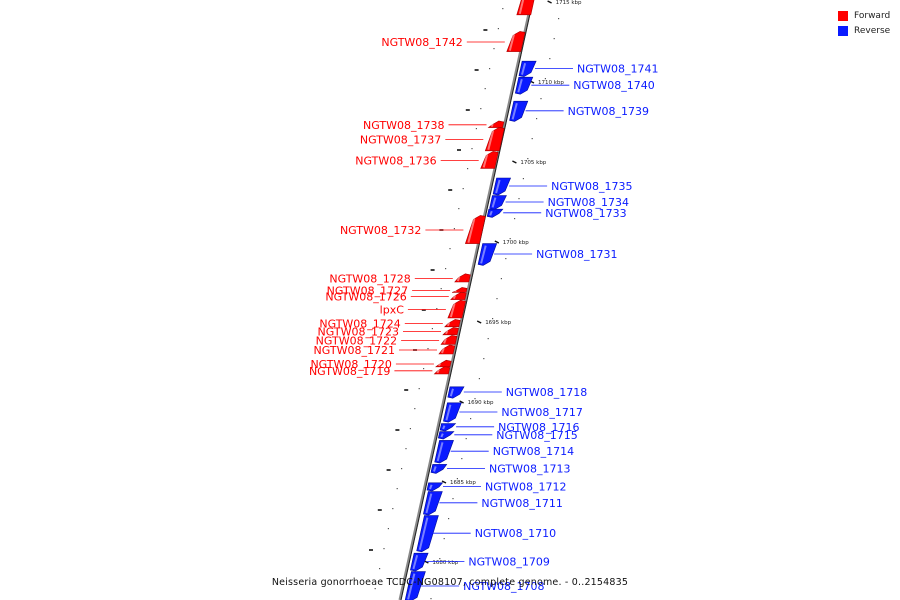 The height and width of the screenshot is (600, 900). I want to click on legend-item-reverse: Reverse, so click(864, 30).